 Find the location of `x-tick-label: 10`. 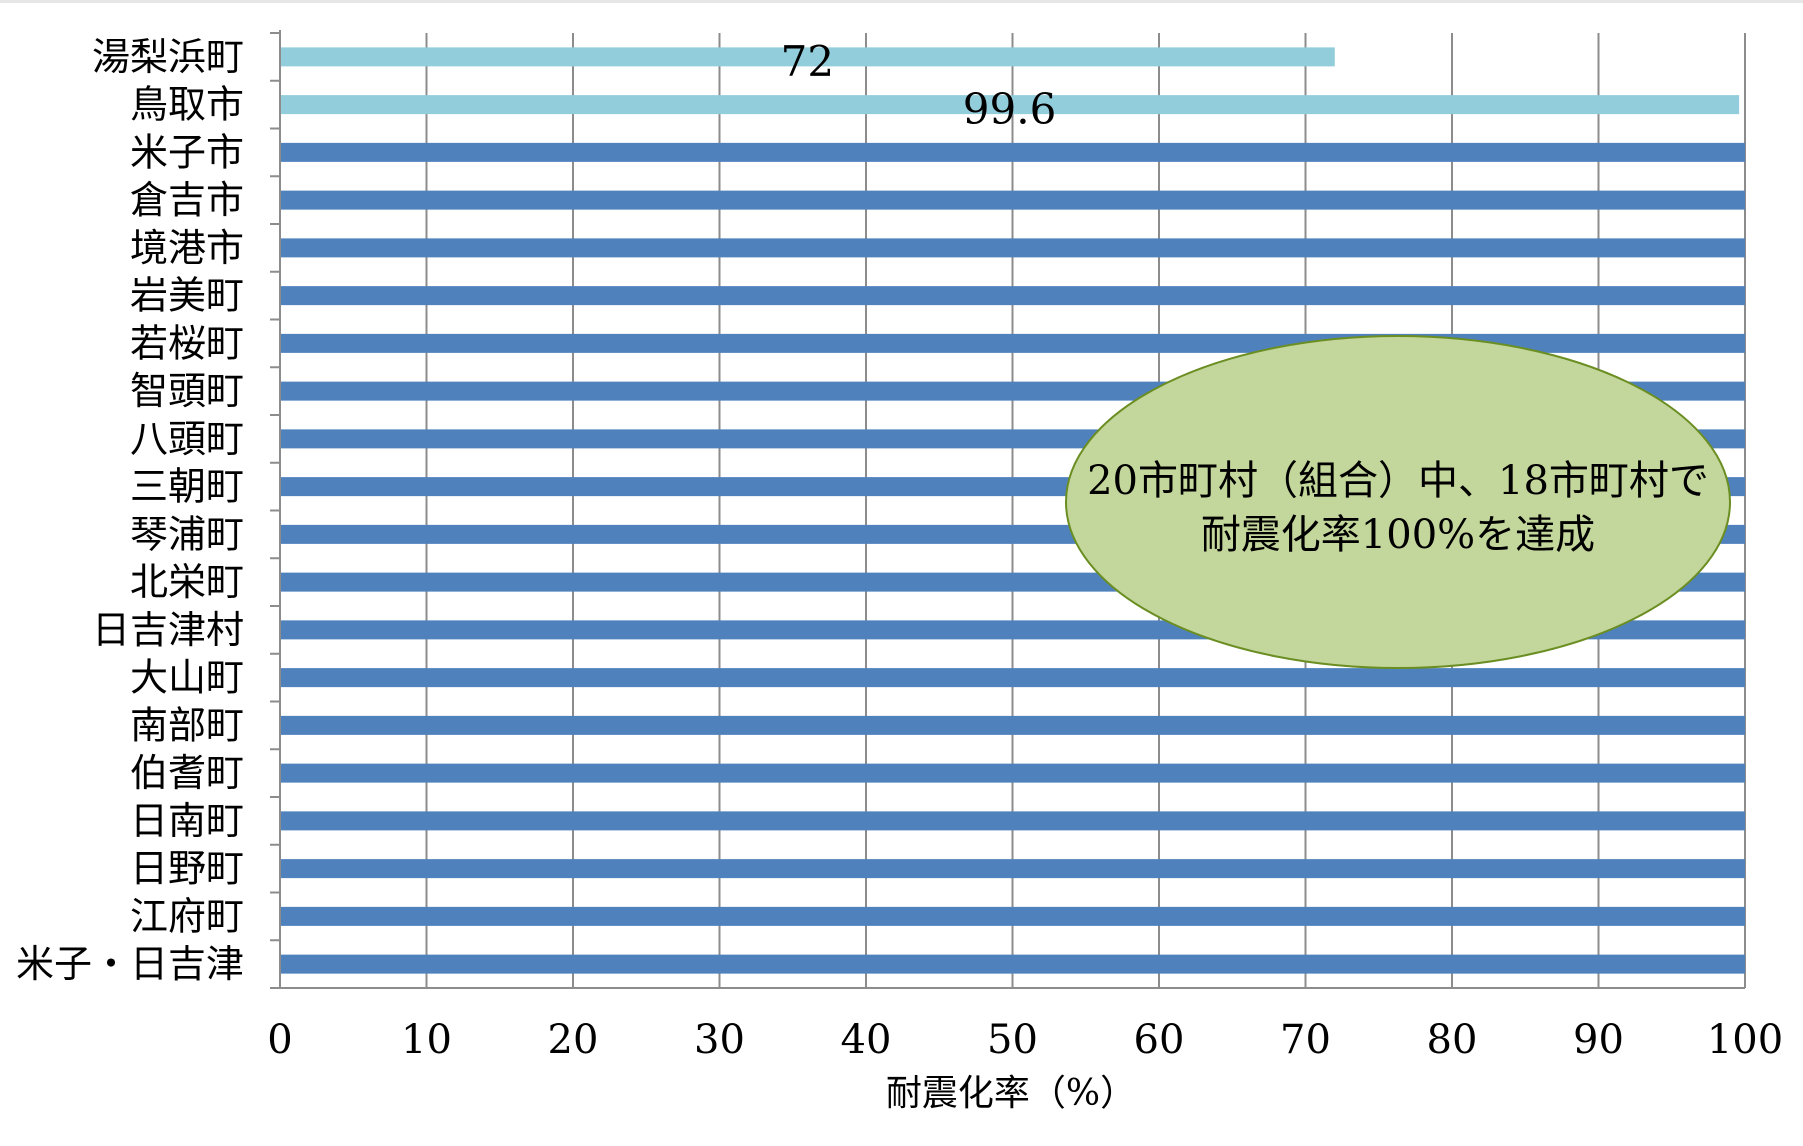

x-tick-label: 10 is located at coordinates (426, 1040).